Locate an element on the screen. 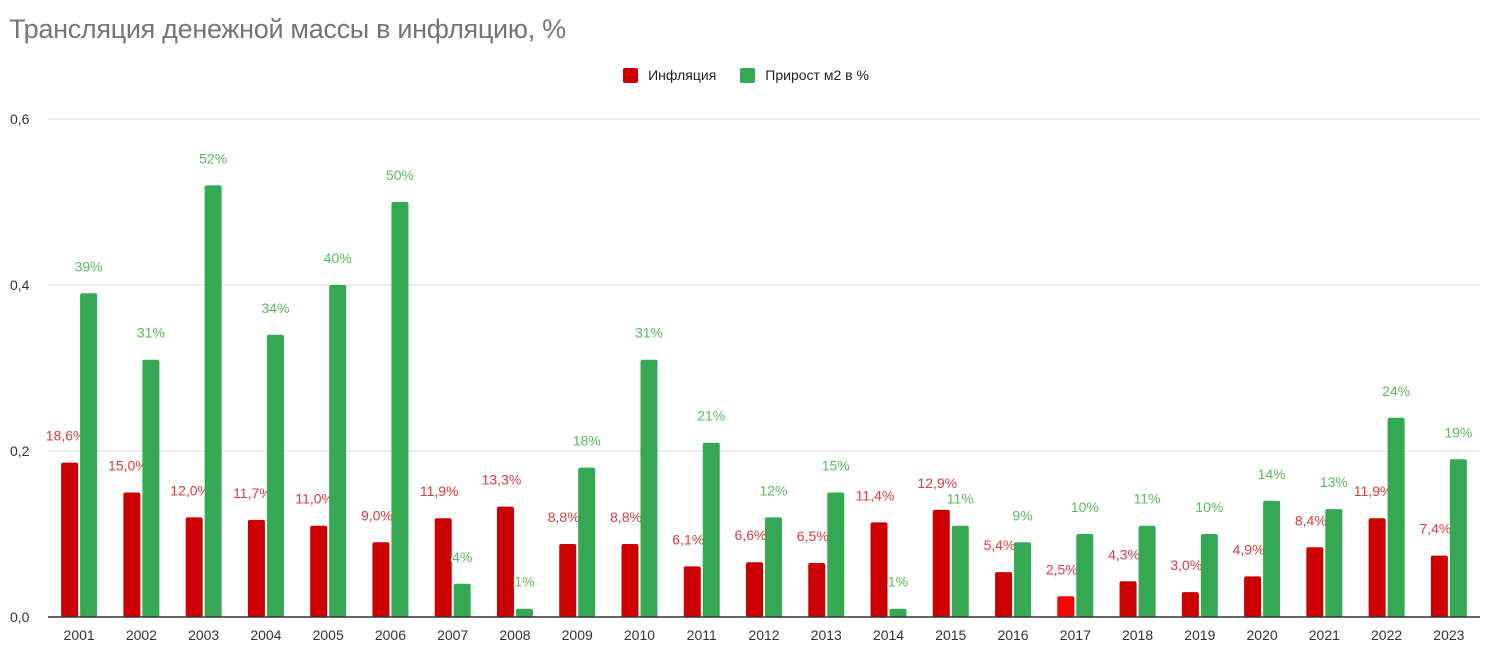 The height and width of the screenshot is (657, 1492). data-label-m2-growth: 4% is located at coordinates (462, 557).